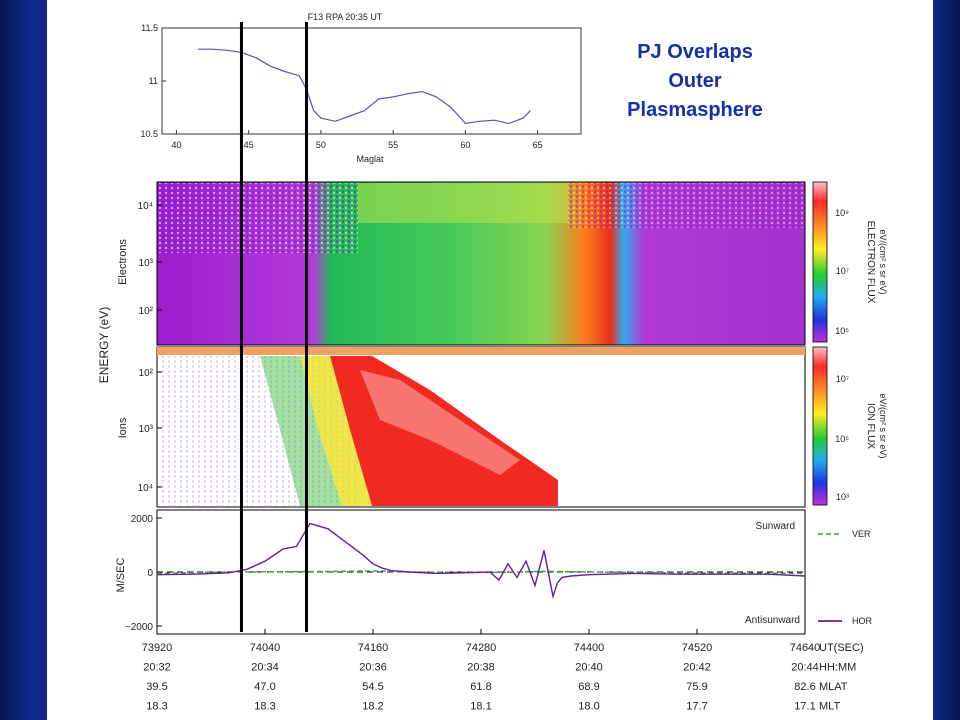 The image size is (960, 720). Describe the element at coordinates (249, 145) in the screenshot. I see `rpa-xtick-label: 45` at that location.